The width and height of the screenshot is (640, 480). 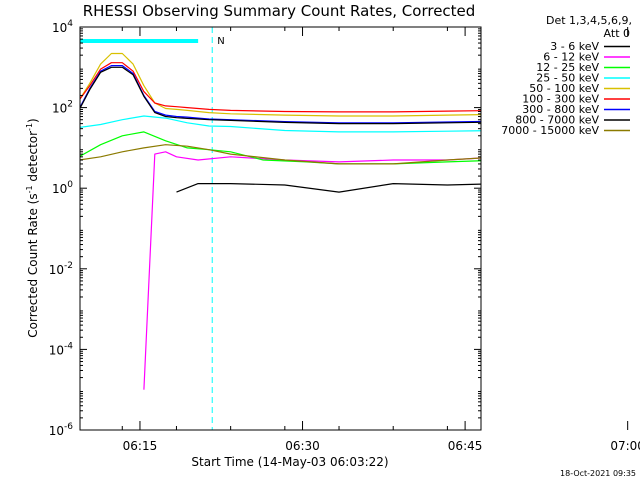 I want to click on y-axis-label-mid: detector, so click(x=33, y=158).